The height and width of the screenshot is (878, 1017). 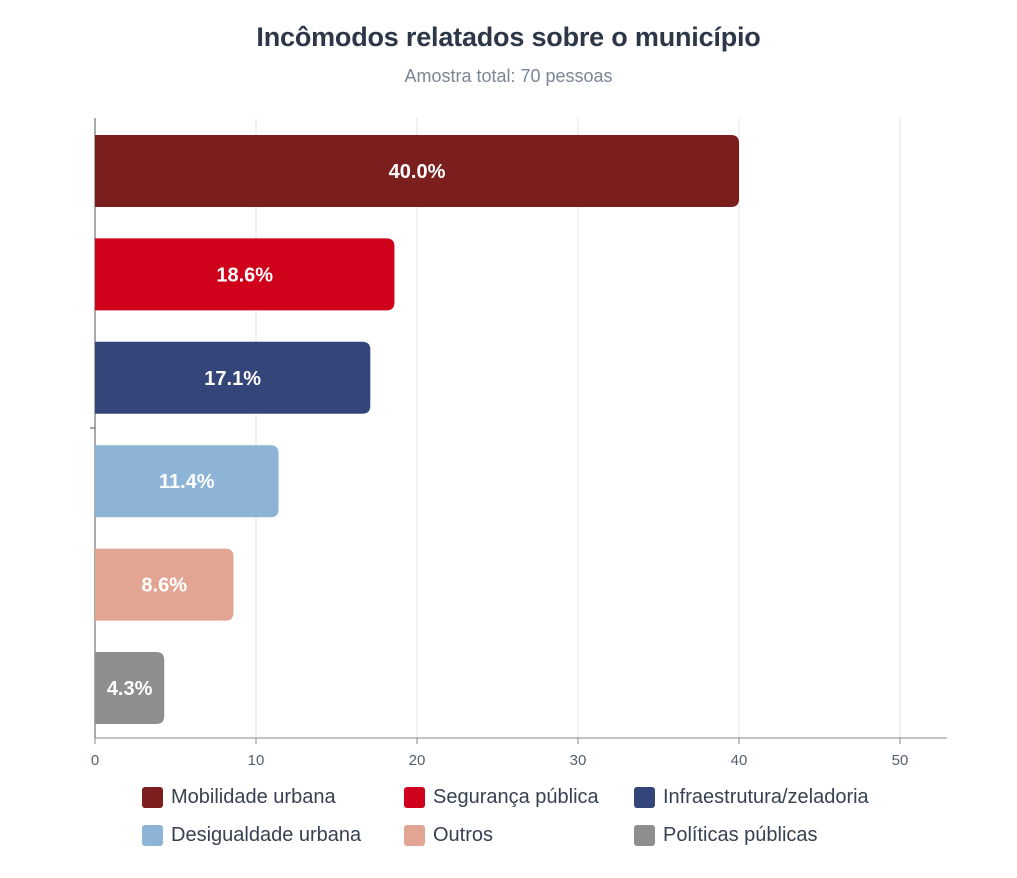 What do you see at coordinates (95, 760) in the screenshot?
I see `x-tick-label: 0` at bounding box center [95, 760].